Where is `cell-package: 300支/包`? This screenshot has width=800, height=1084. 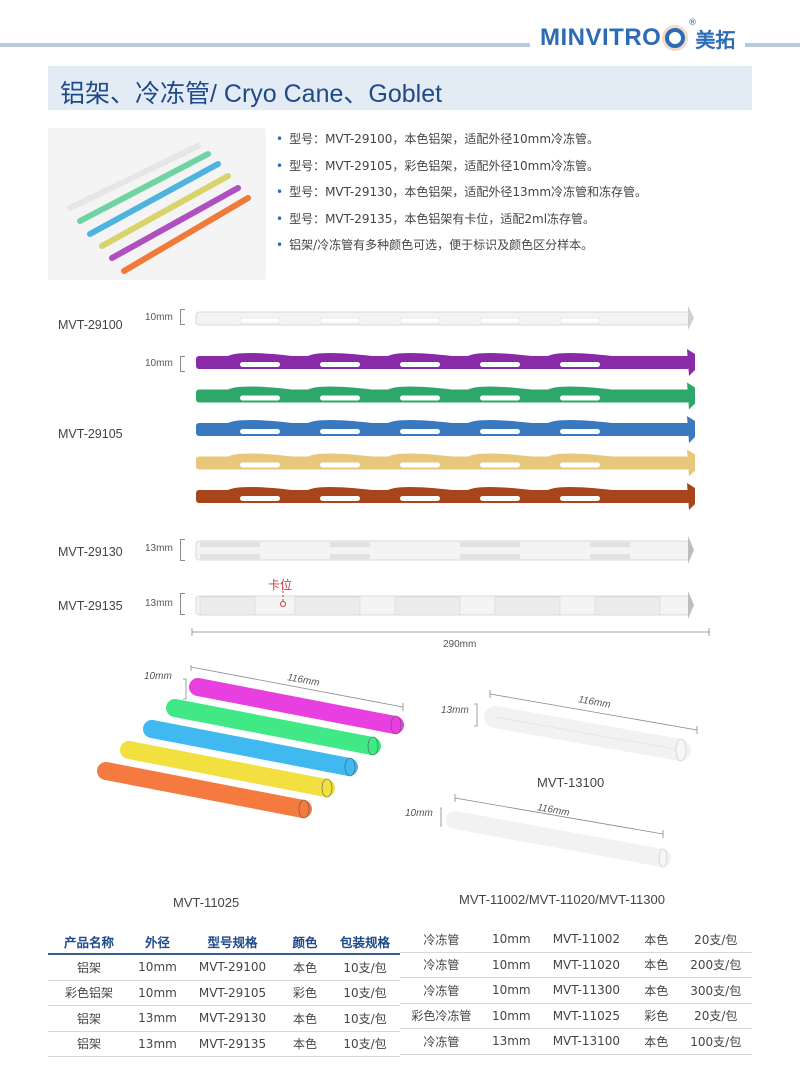 cell-package: 300支/包 is located at coordinates (715, 990).